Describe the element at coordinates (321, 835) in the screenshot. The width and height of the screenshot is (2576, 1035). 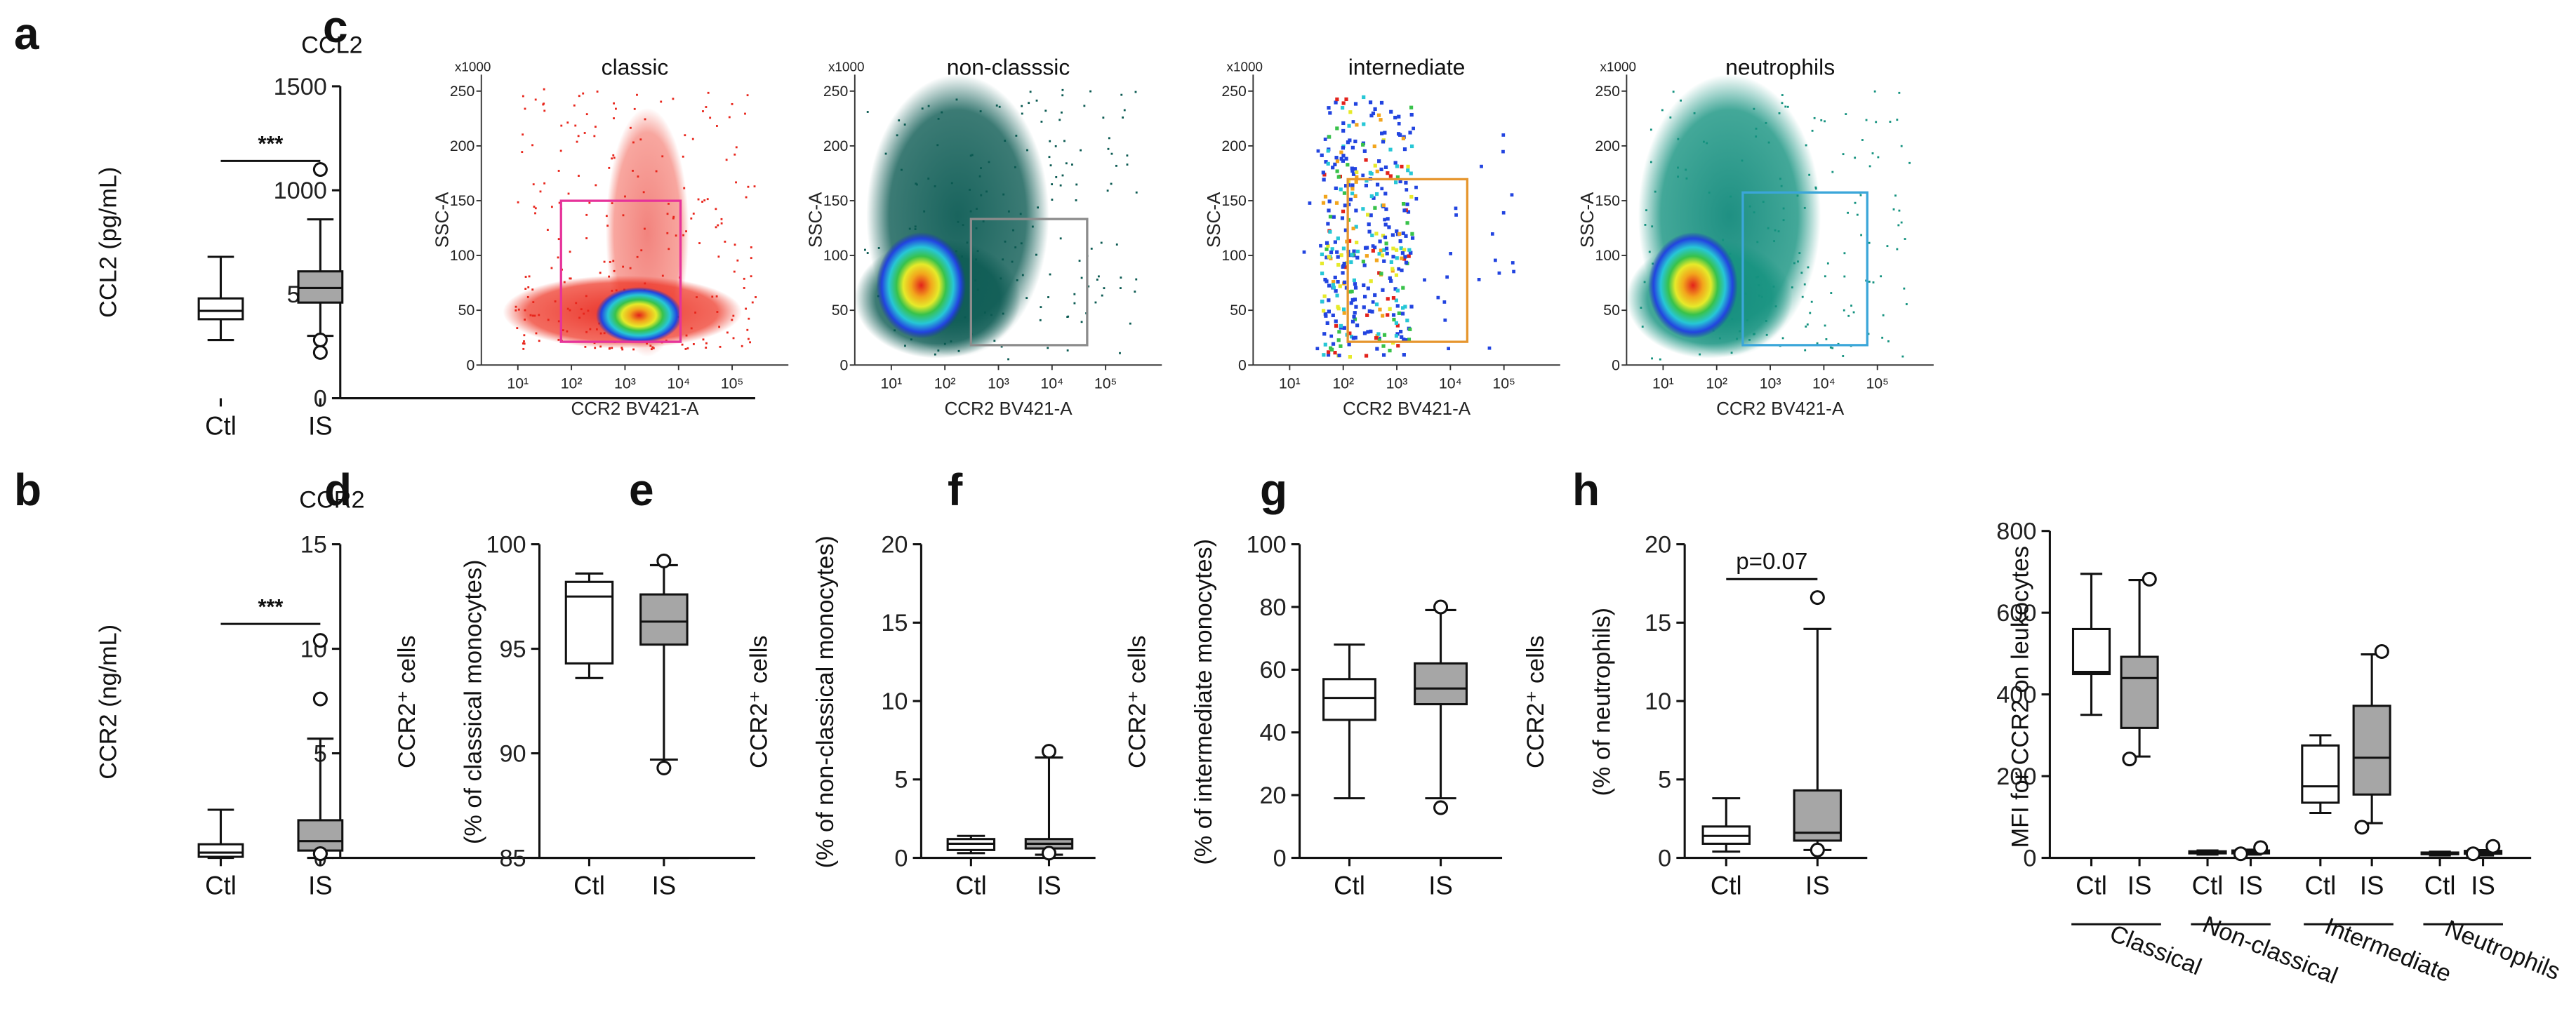
I see `box-iqr` at that location.